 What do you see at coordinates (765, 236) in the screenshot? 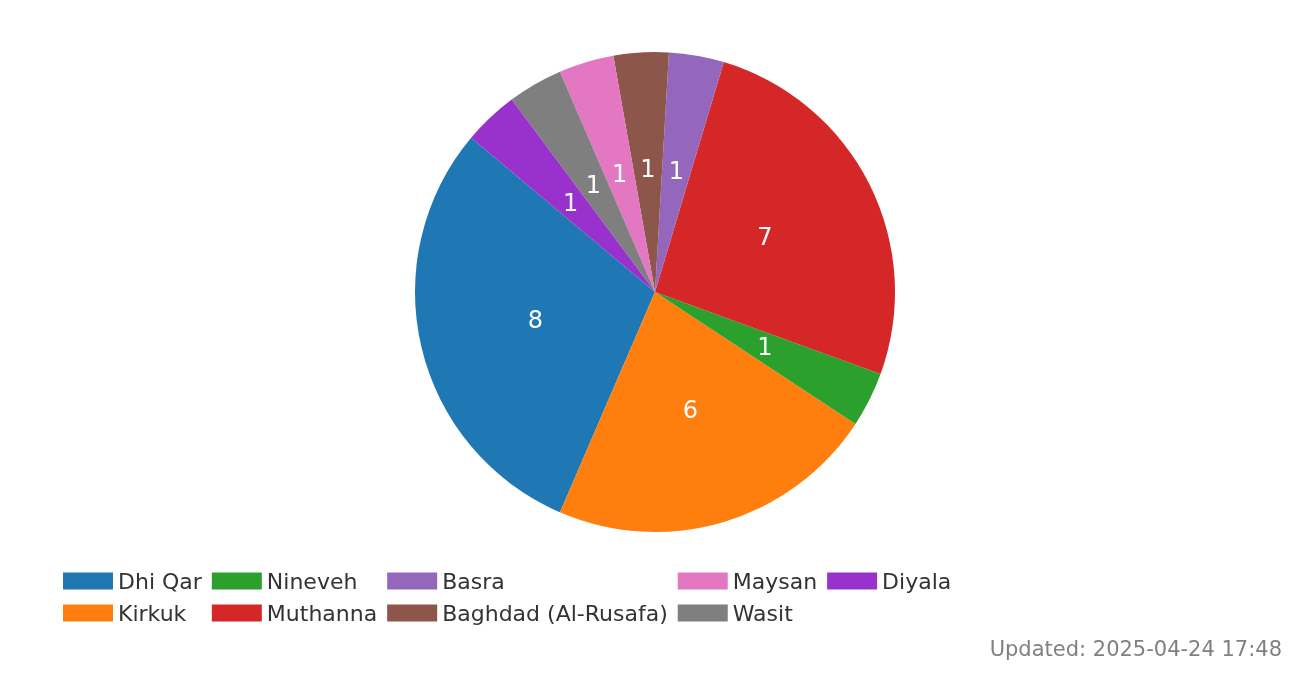
I see `data-label: 7` at bounding box center [765, 236].